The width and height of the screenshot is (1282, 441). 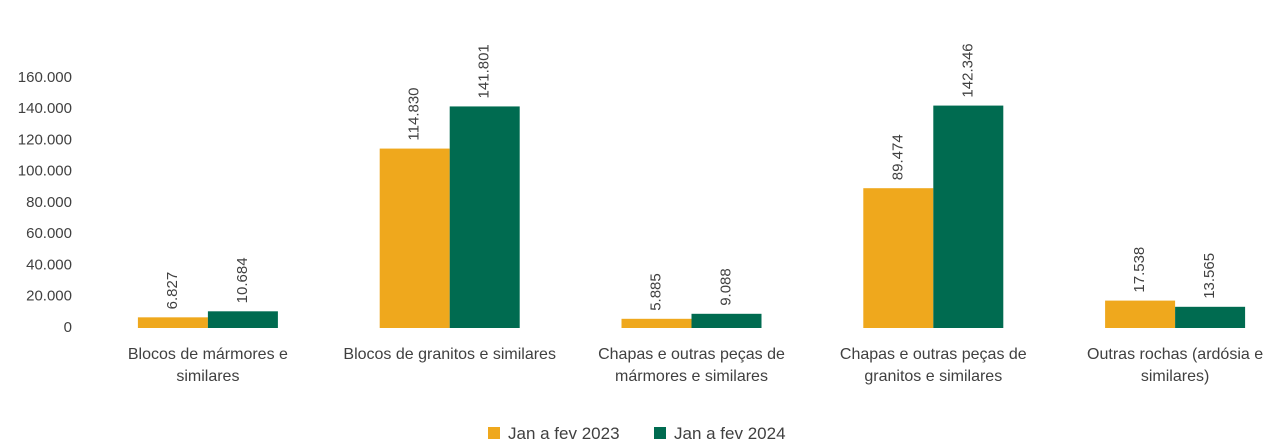 What do you see at coordinates (49, 233) in the screenshot?
I see `y-tick-label: 60.000` at bounding box center [49, 233].